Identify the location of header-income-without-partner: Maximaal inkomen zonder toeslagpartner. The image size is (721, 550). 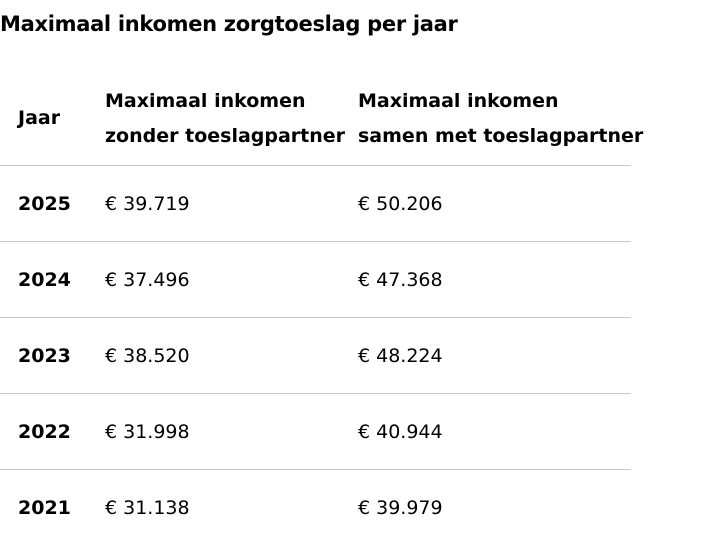
(231, 119).